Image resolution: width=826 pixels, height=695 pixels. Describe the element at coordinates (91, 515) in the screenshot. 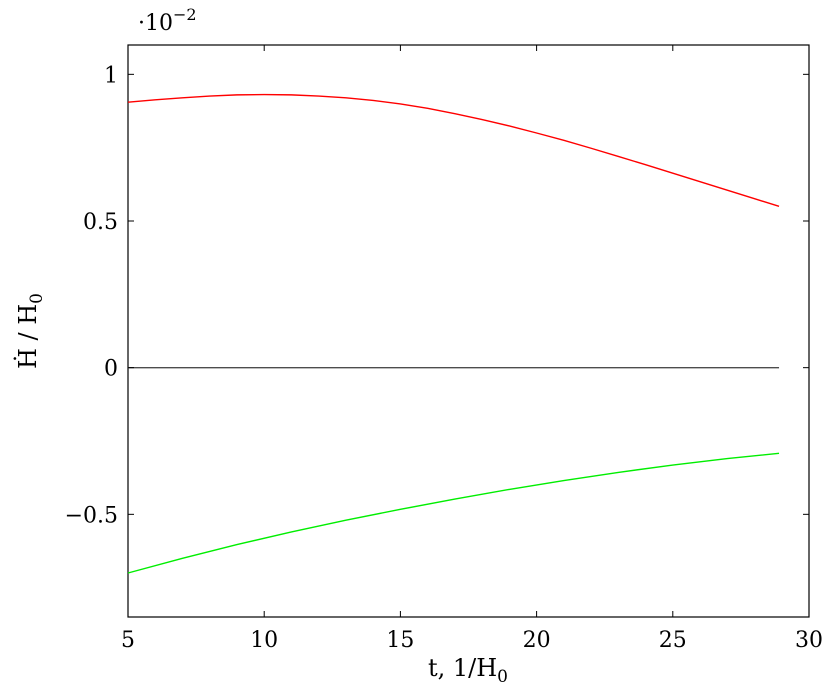

I see `y-tick-label: −0.5` at that location.